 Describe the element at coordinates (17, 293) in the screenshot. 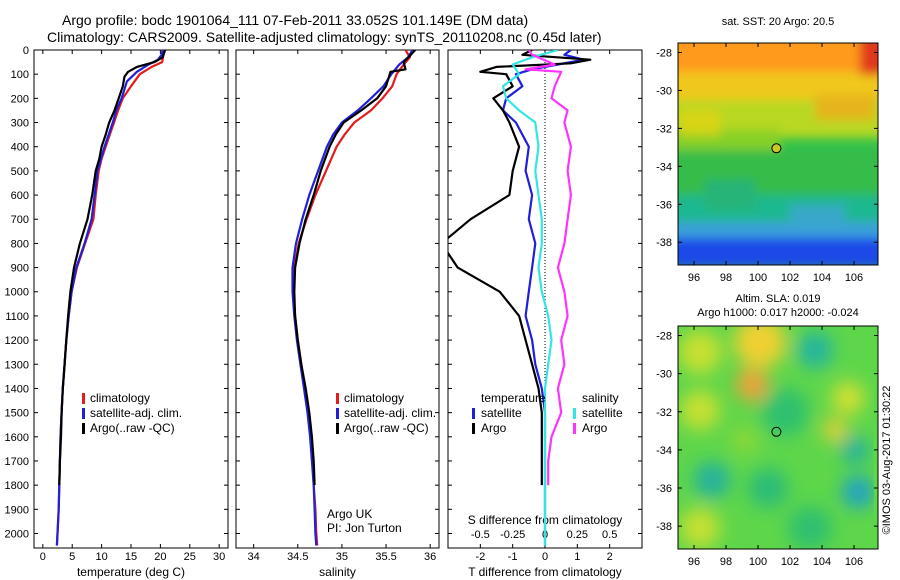

I see `y-tick-label: 1000` at that location.